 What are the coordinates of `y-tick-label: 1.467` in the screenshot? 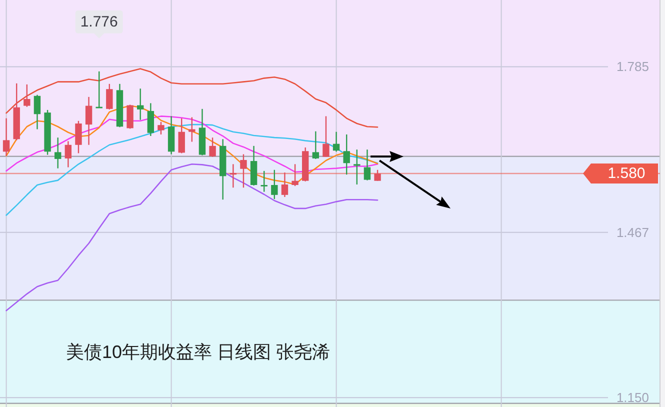 It's located at (632, 232).